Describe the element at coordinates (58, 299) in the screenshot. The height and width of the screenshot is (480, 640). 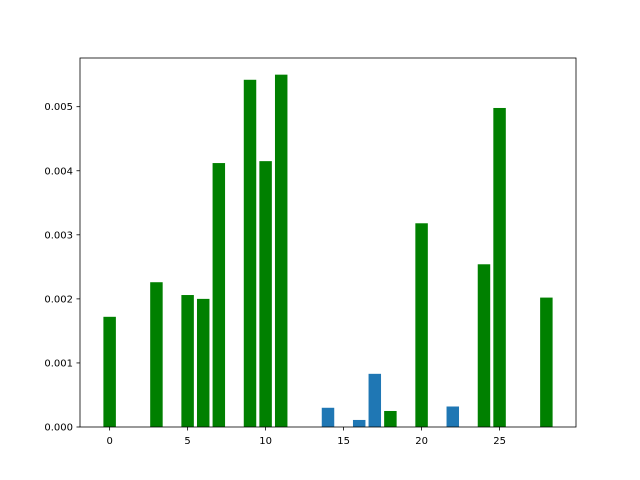
I see `y-tick-label: 0.002` at that location.